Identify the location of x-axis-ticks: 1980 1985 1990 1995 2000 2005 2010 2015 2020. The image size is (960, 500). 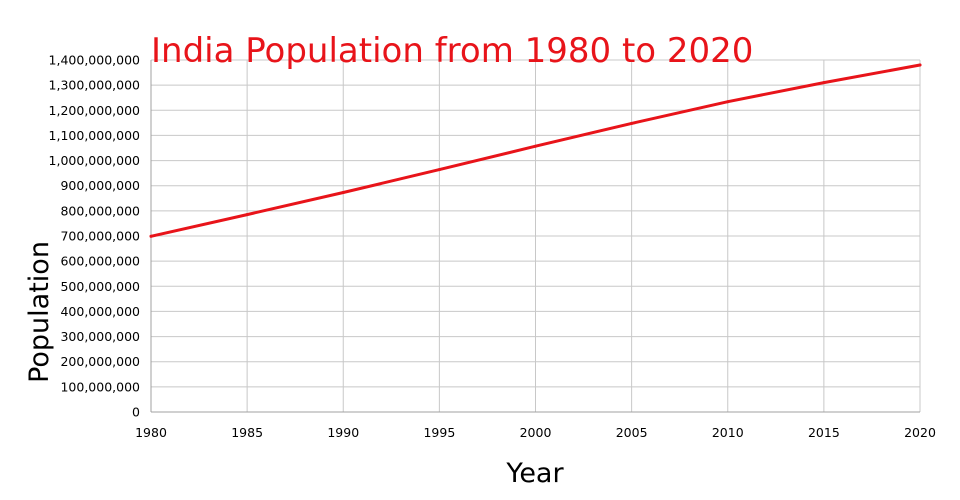
(535, 432).